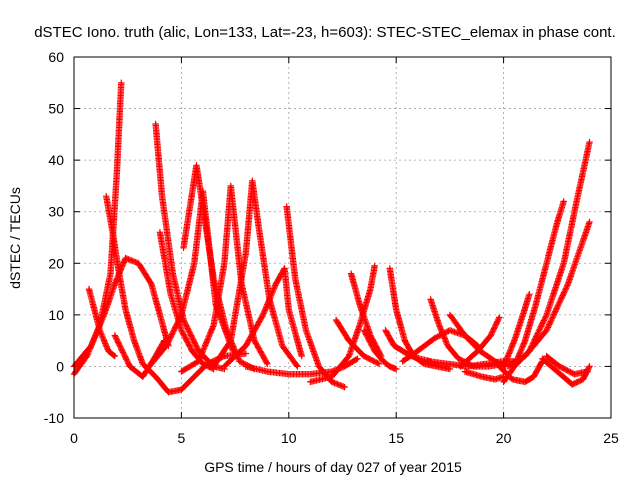 The height and width of the screenshot is (480, 640). I want to click on x-tick-label: 15, so click(396, 438).